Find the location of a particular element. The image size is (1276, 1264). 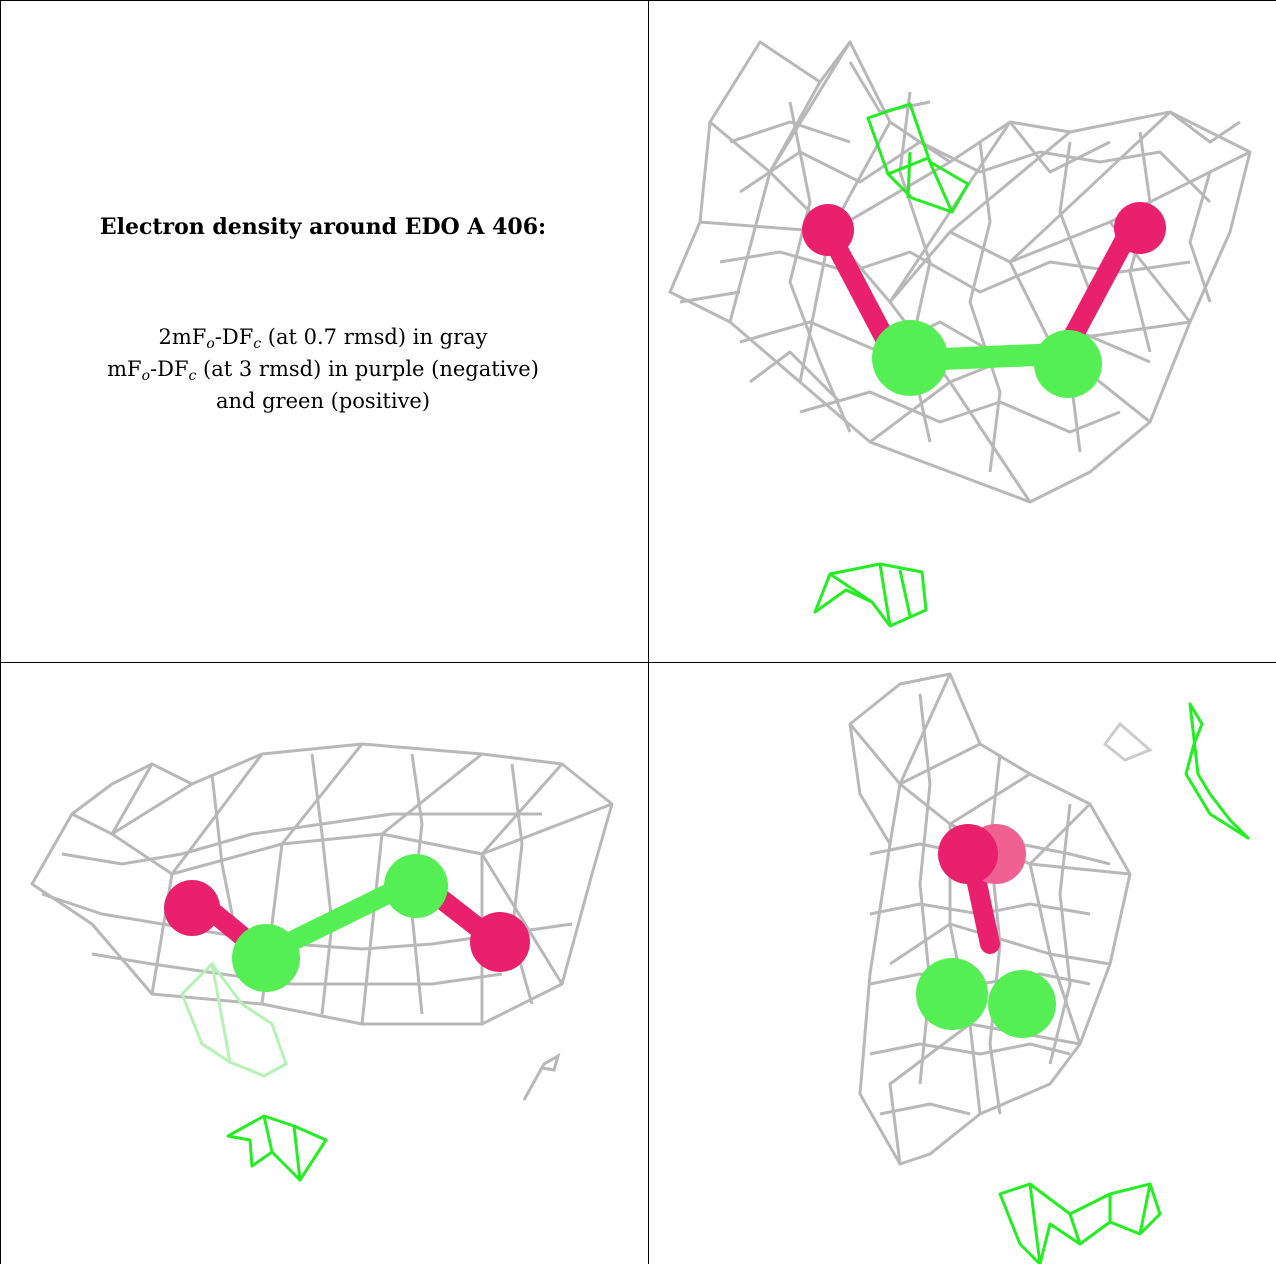

grid-divider-vertical is located at coordinates (648, 632).